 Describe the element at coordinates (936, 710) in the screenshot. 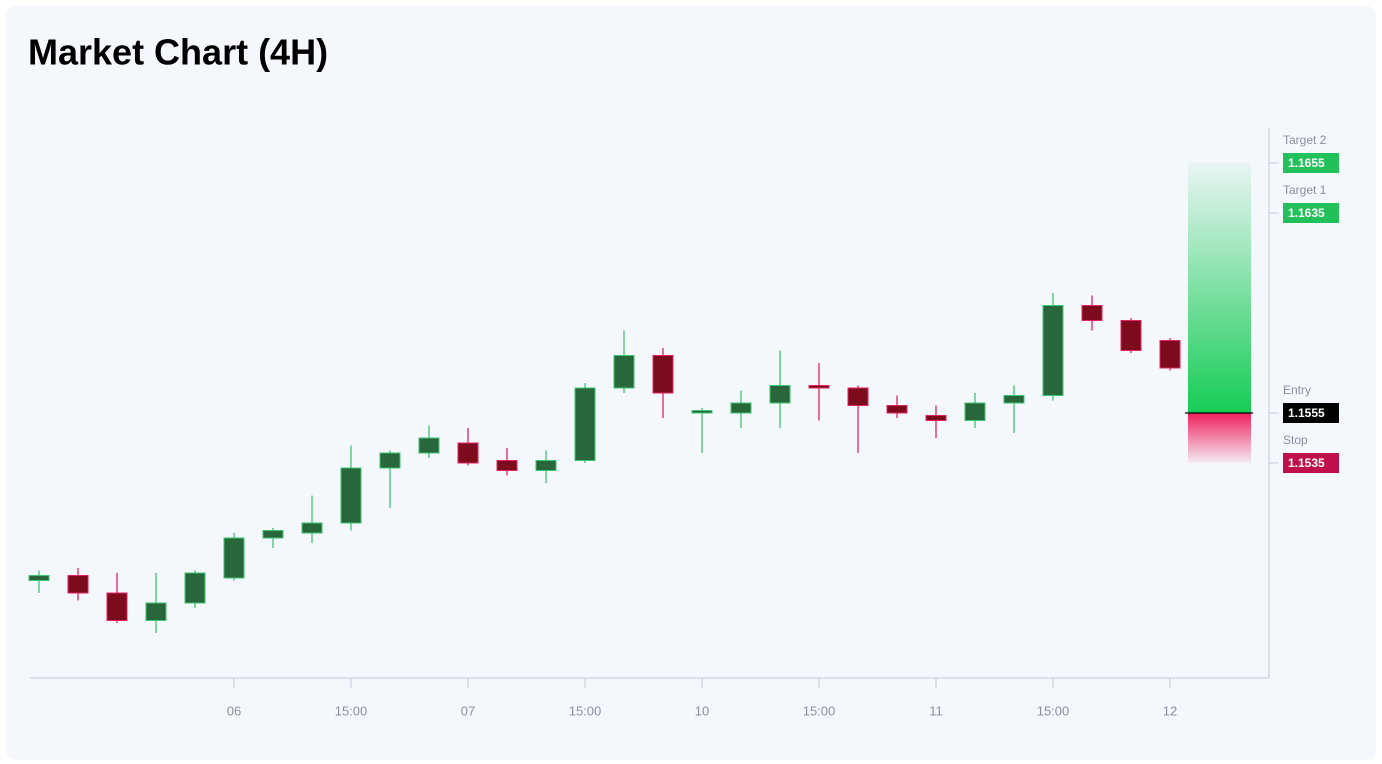

I see `x-tick-label: 11` at that location.